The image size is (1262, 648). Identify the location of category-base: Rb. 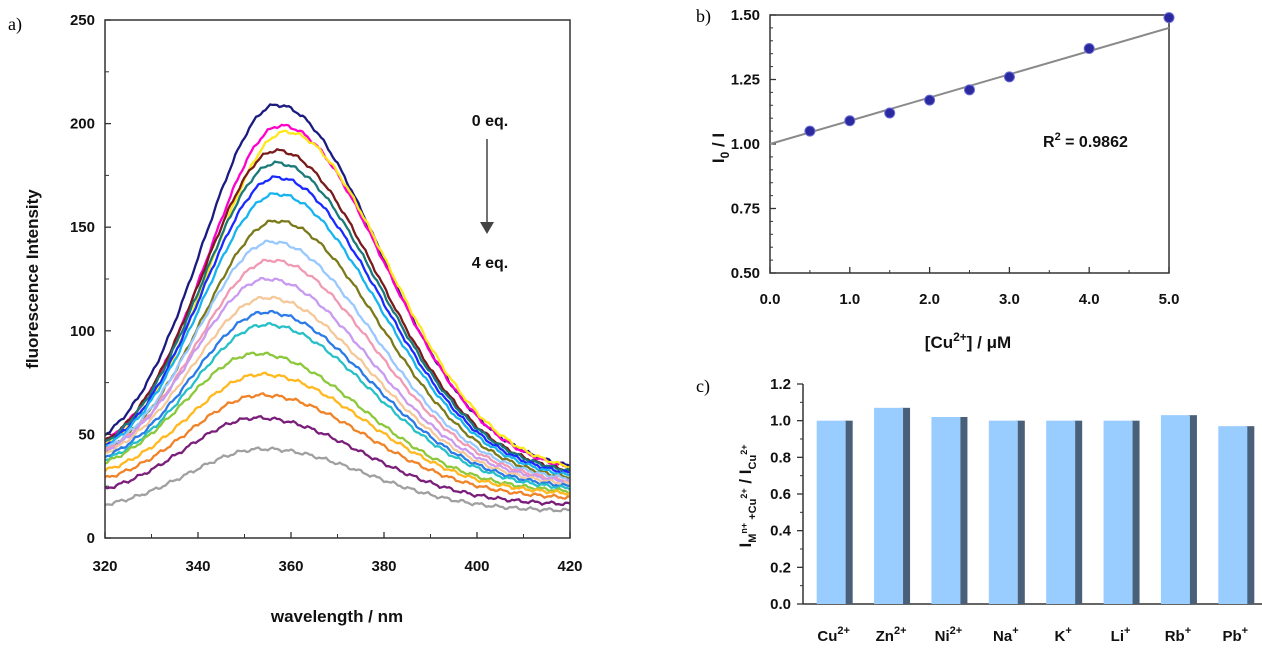
(1175, 636).